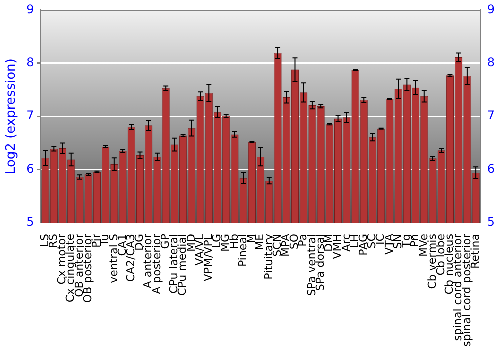  What do you see at coordinates (491, 222) in the screenshot?
I see `y2-tick-label: 5` at bounding box center [491, 222].